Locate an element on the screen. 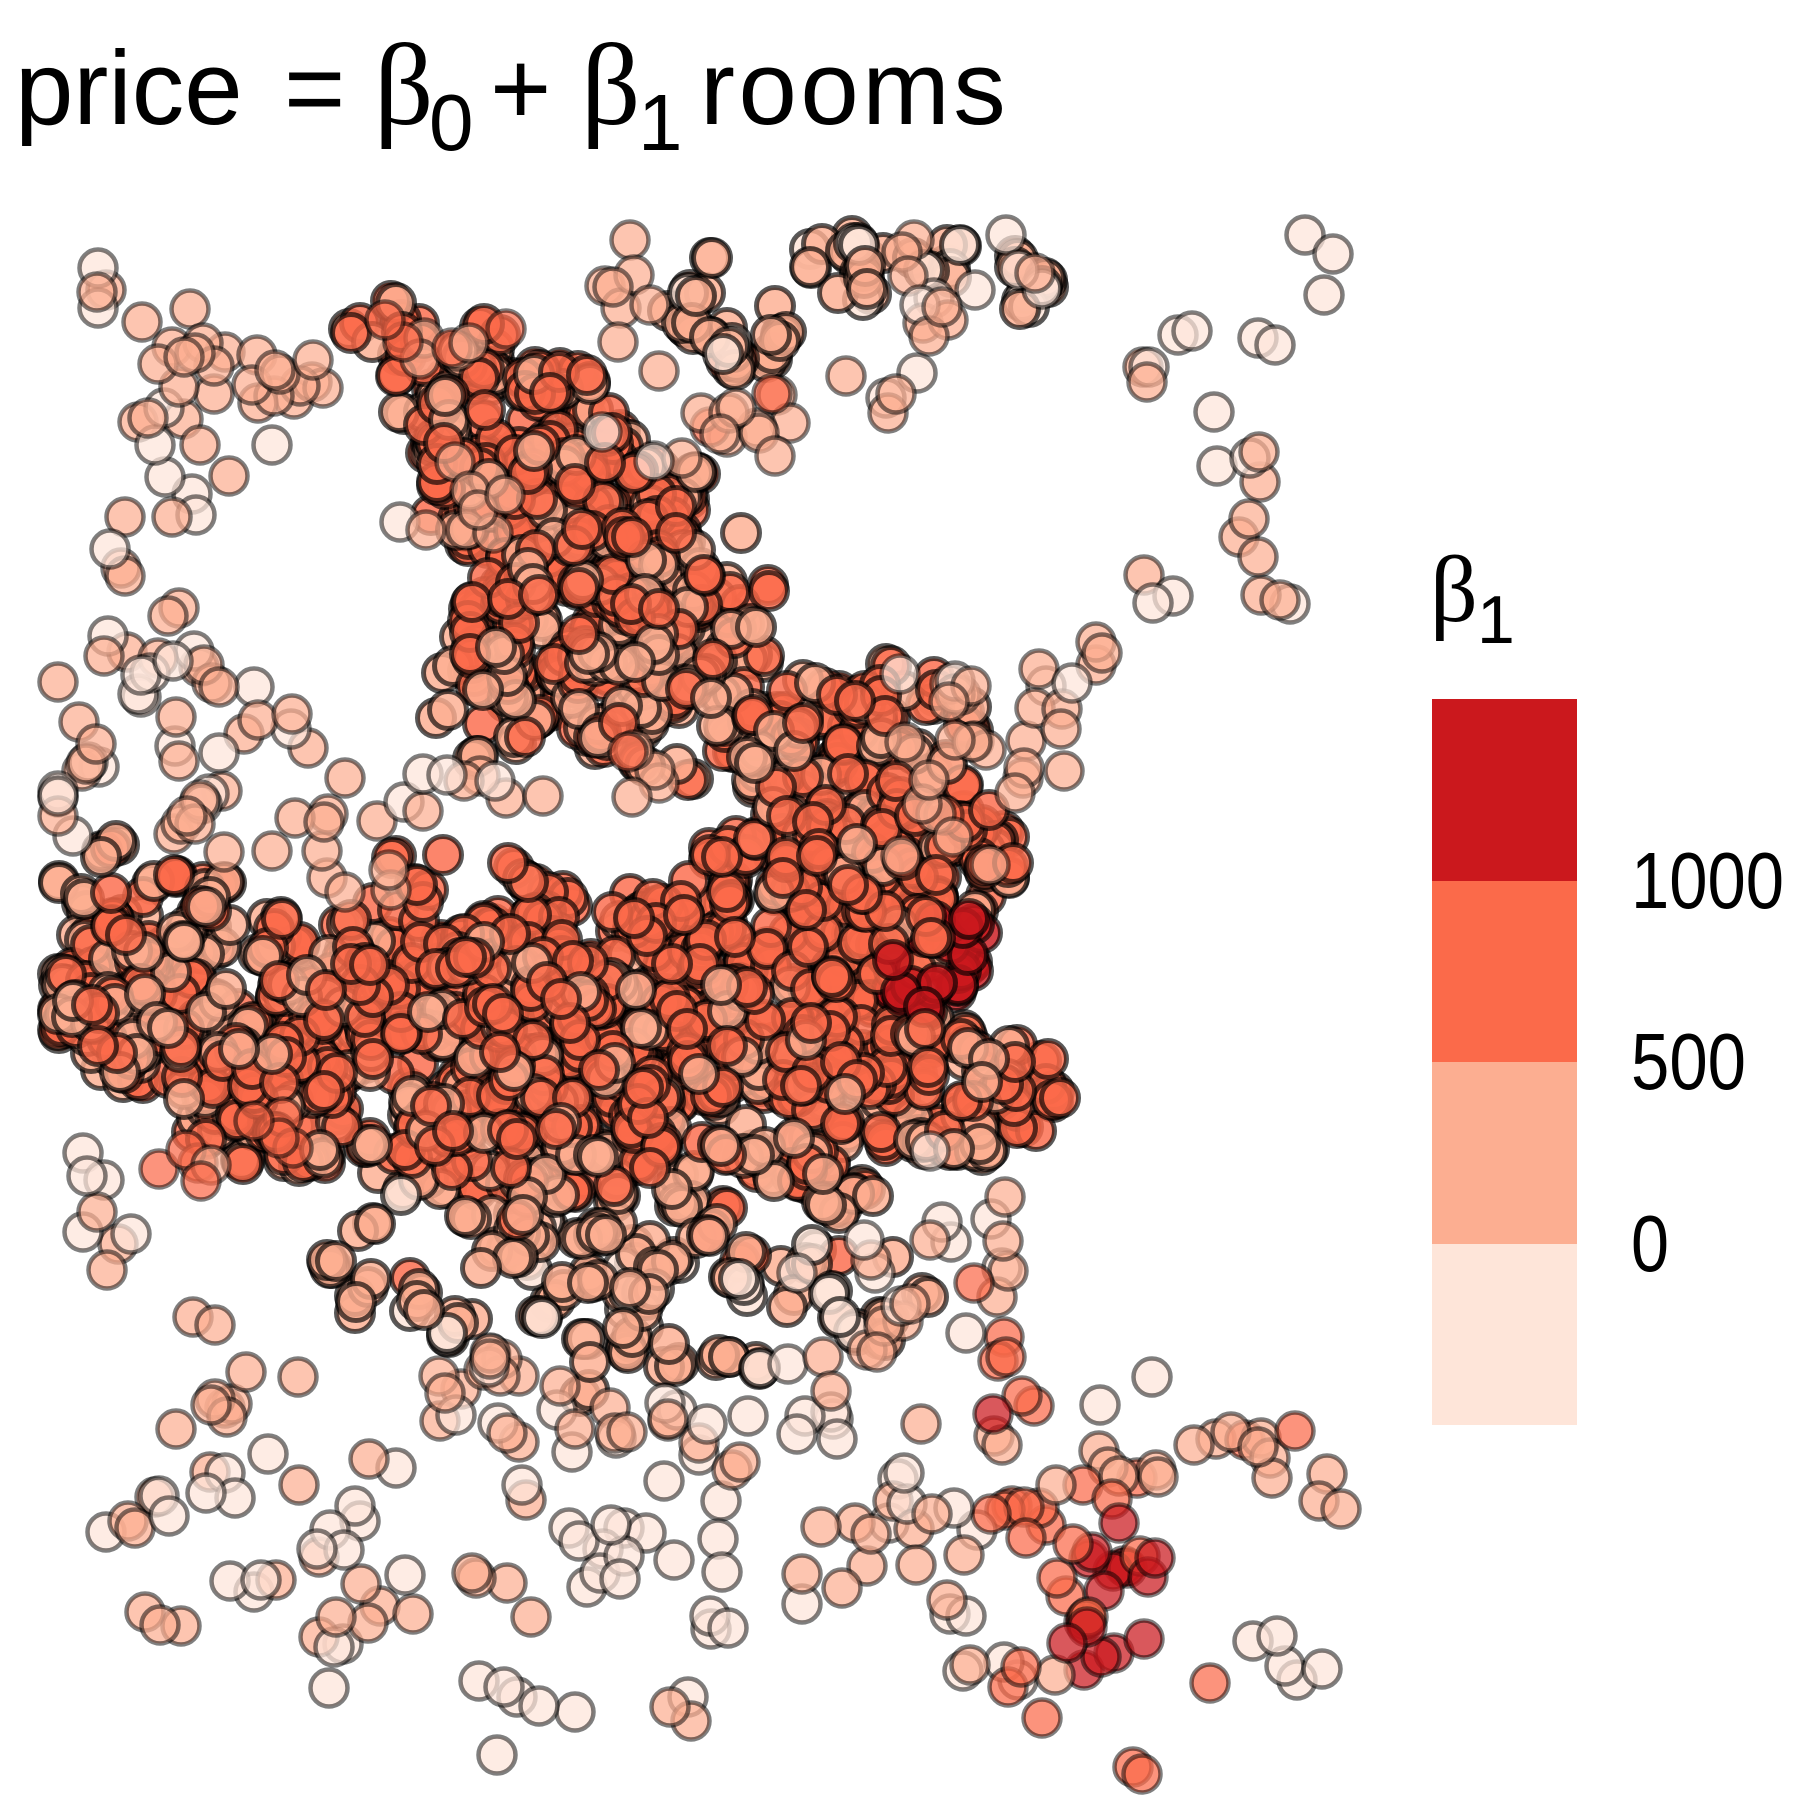  svg-text: price is located at coordinates (129, 88).